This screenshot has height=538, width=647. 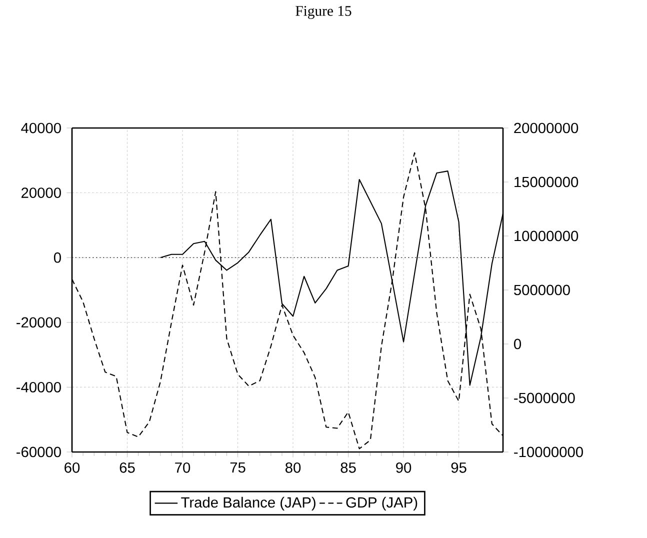 I want to click on x-tick-label: 70, so click(x=182, y=467).